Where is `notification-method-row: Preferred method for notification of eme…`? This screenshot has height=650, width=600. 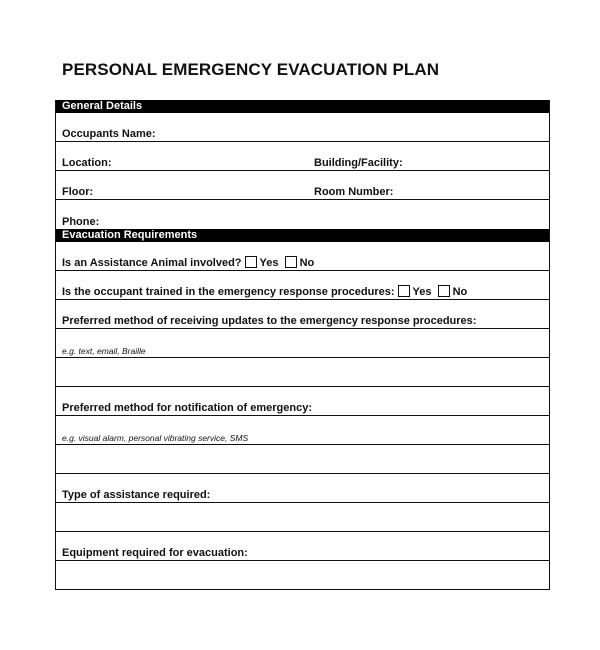
notification-method-row: Preferred method for notification of eme… is located at coordinates (302, 401).